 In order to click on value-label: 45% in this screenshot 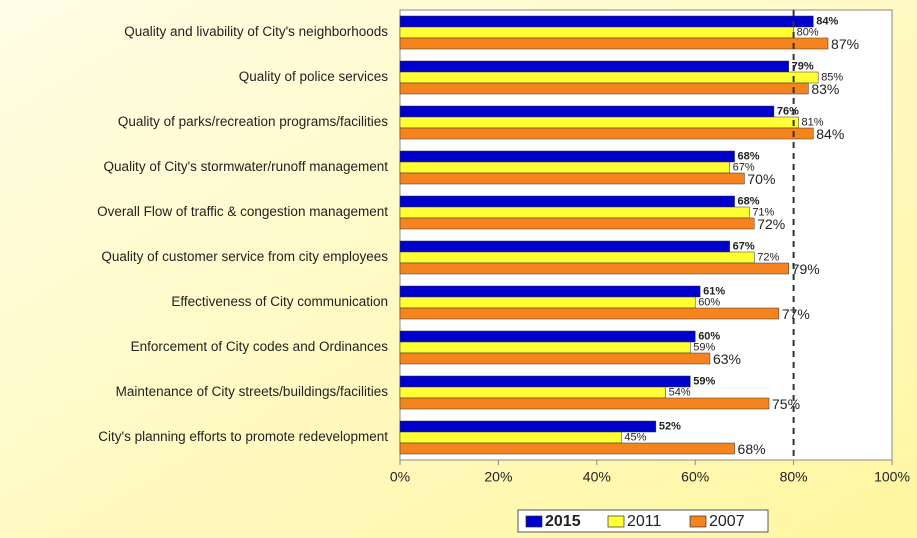, I will do `click(635, 437)`.